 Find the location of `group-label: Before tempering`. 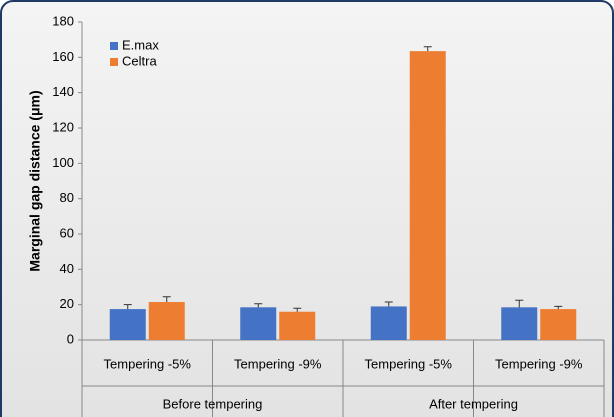

group-label: Before tempering is located at coordinates (213, 403).